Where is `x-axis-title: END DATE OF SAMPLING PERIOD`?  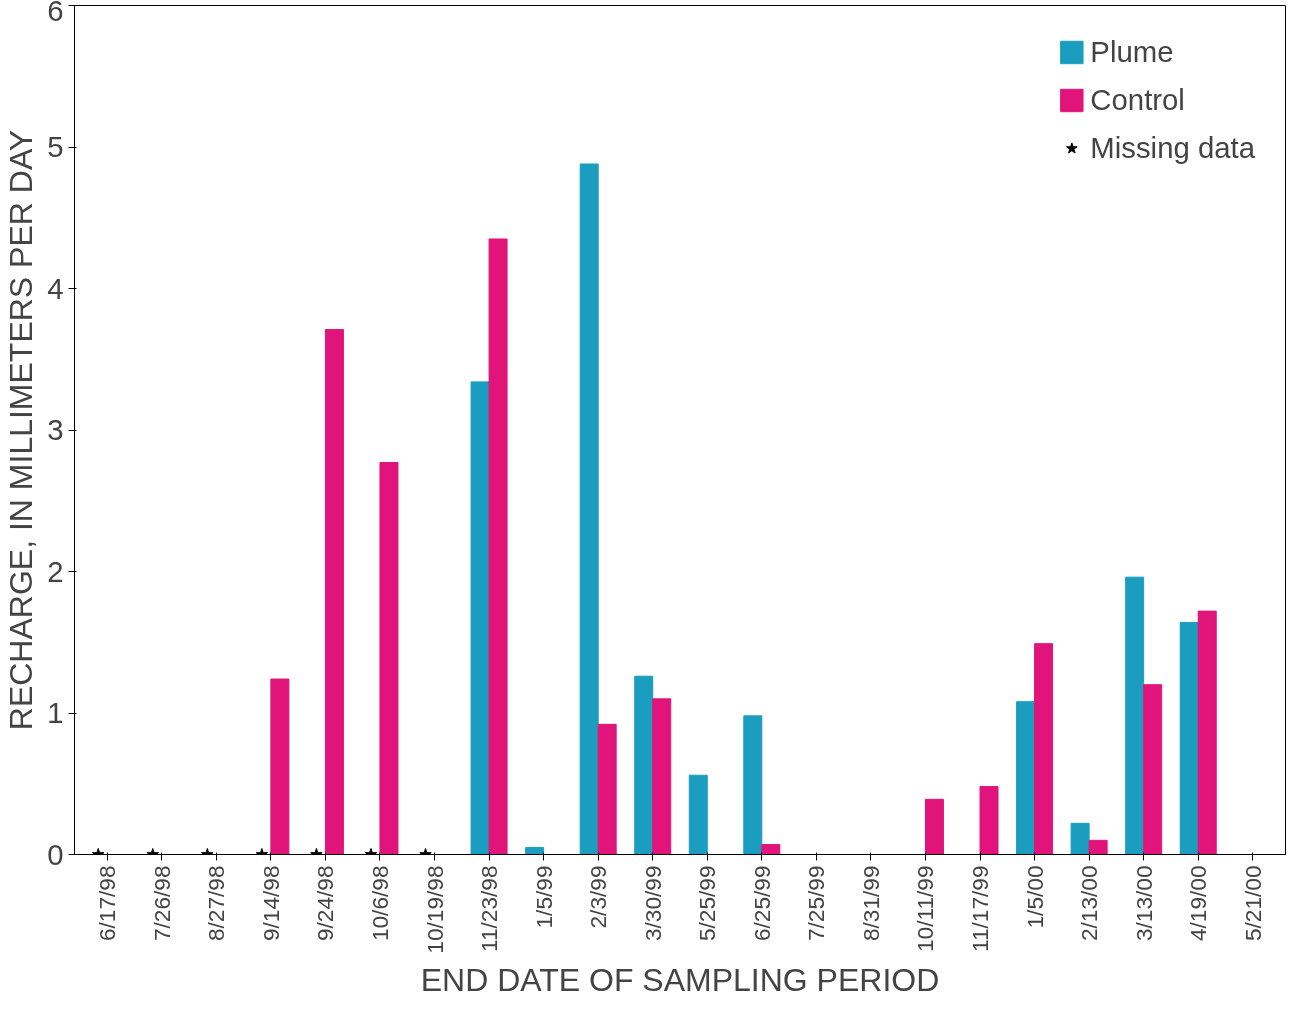
x-axis-title: END DATE OF SAMPLING PERIOD is located at coordinates (680, 979).